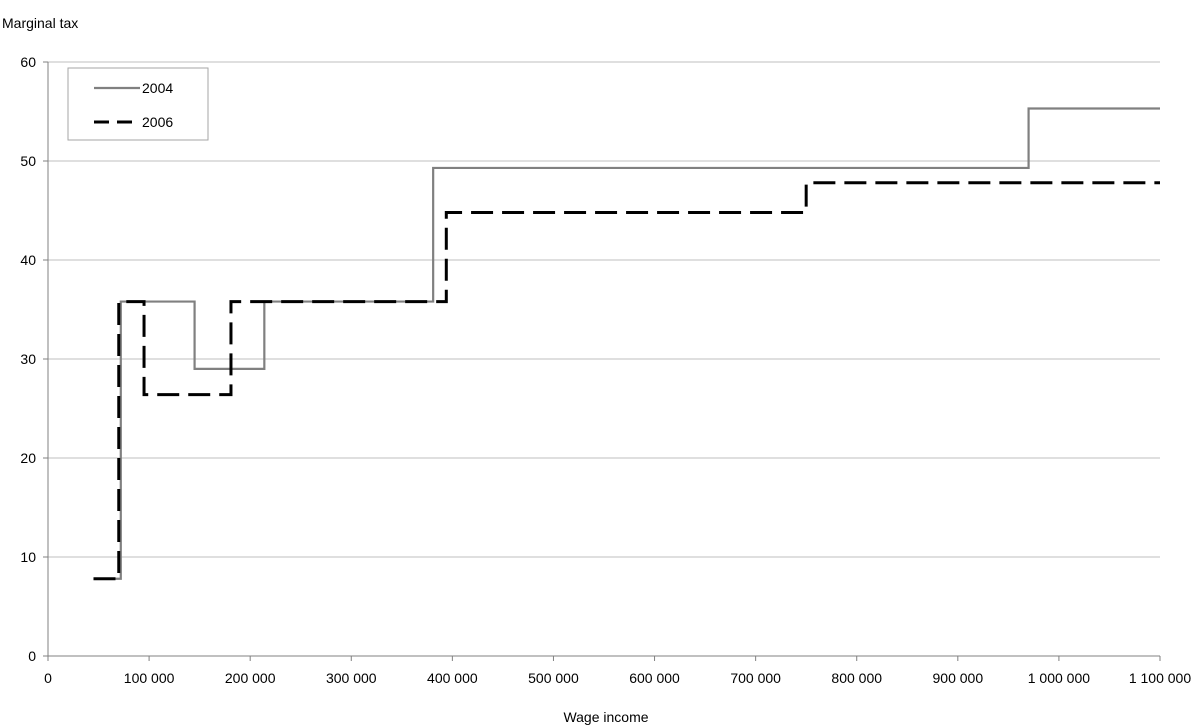 The width and height of the screenshot is (1202, 728). Describe the element at coordinates (250, 678) in the screenshot. I see `x-tick-label-2: 200 000` at that location.